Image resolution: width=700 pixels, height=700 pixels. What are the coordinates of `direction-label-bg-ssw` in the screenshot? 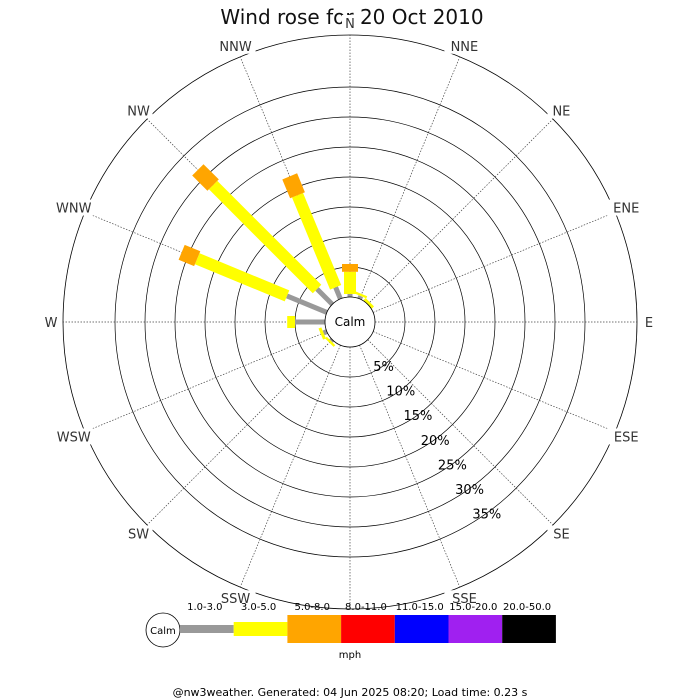 It's located at (235, 598).